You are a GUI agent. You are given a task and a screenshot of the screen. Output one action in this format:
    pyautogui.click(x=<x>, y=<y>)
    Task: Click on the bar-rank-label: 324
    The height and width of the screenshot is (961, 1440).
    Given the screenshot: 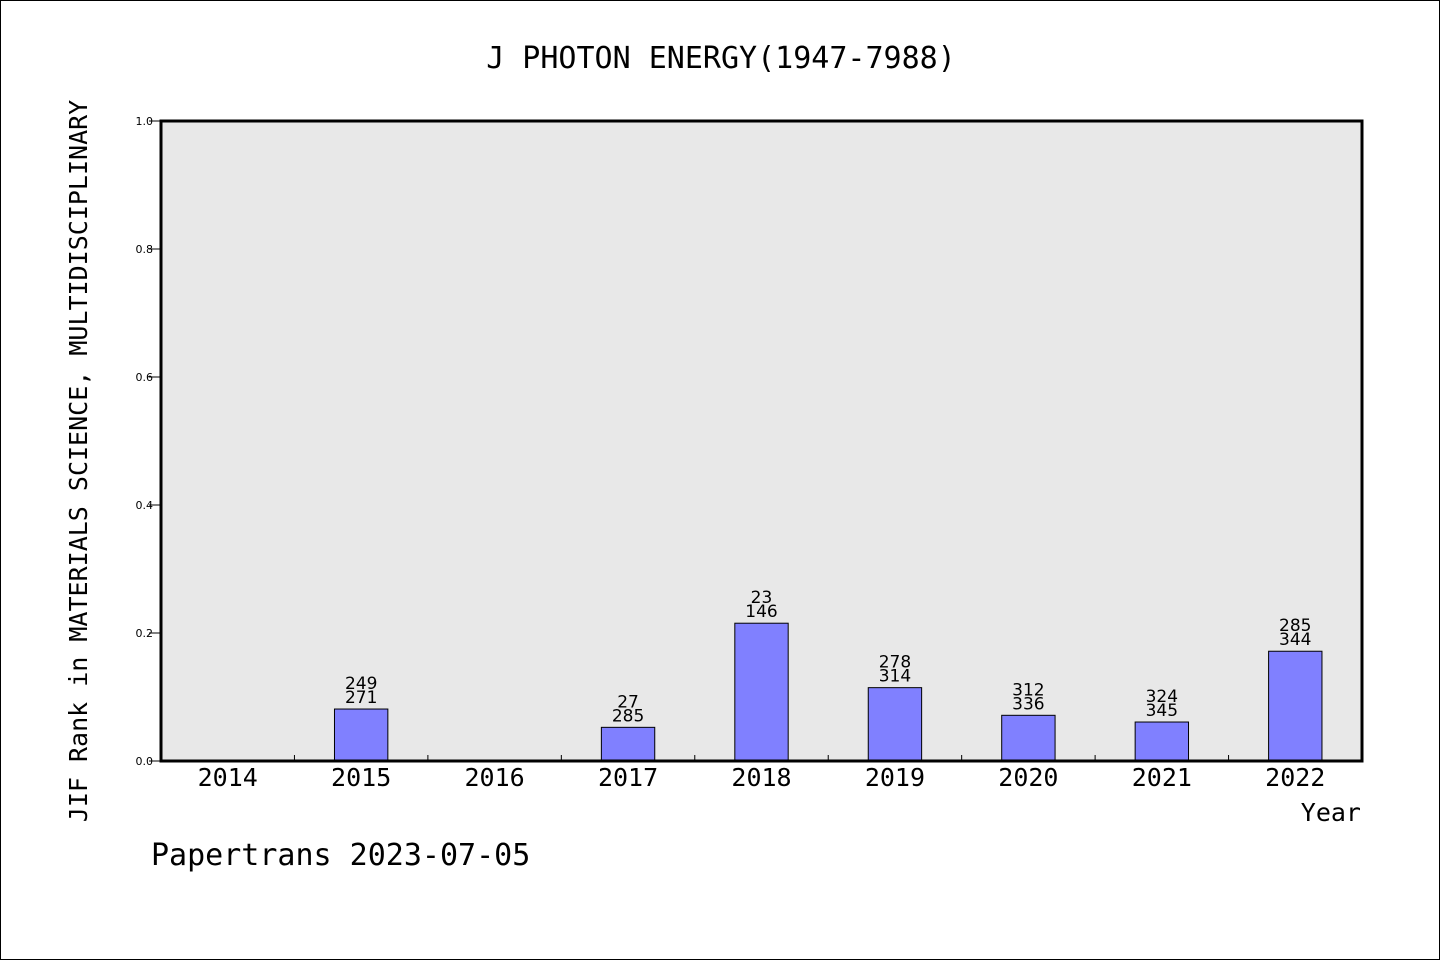 What is the action you would take?
    pyautogui.click(x=1162, y=697)
    